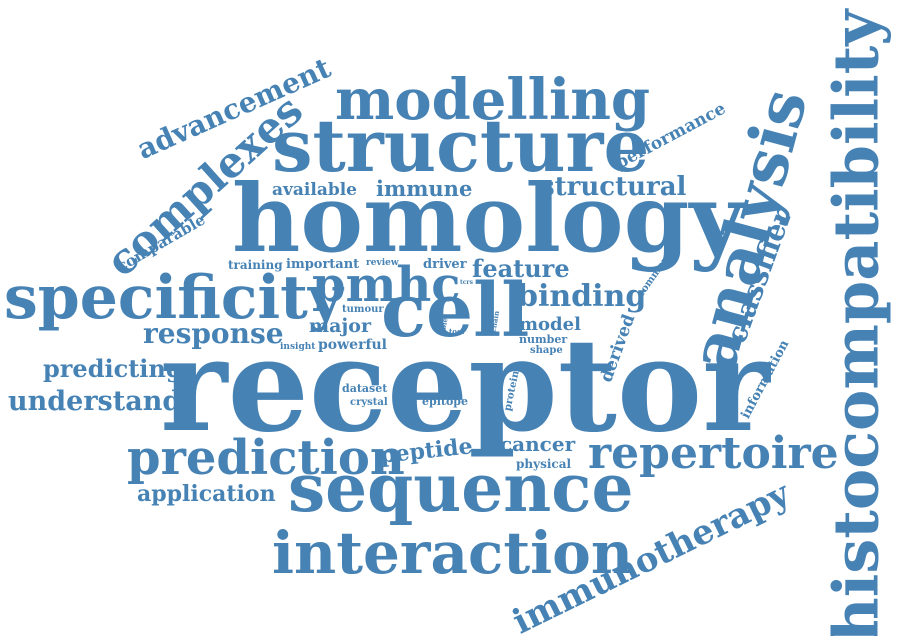 This screenshot has width=900, height=636. Describe the element at coordinates (206, 494) in the screenshot. I see `word-application: application` at that location.